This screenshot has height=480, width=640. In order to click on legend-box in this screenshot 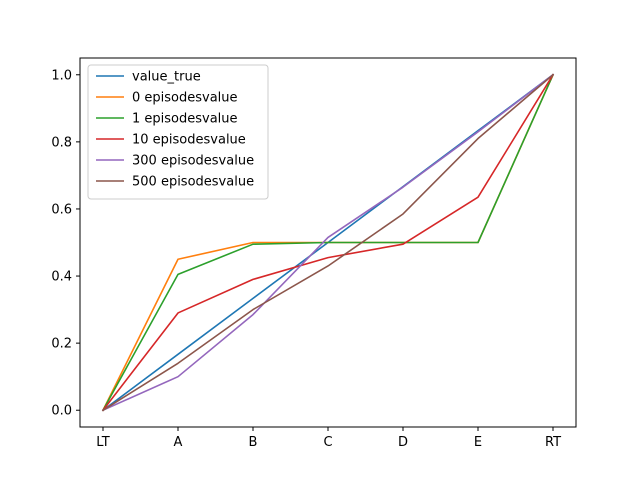, I will do `click(178, 132)`.